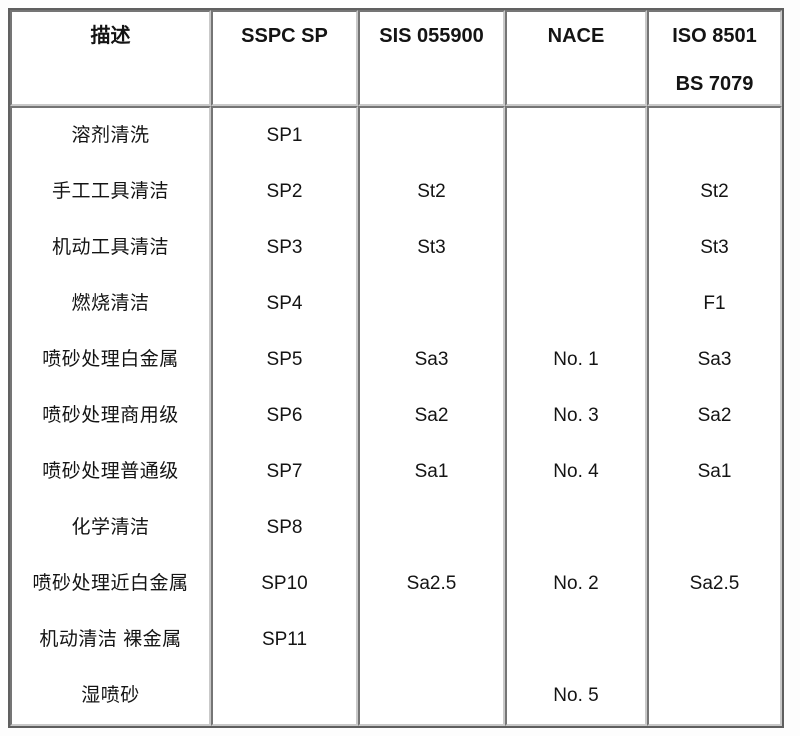 This screenshot has height=736, width=800. What do you see at coordinates (110, 247) in the screenshot?
I see `cell-description: 机动工具清洁` at bounding box center [110, 247].